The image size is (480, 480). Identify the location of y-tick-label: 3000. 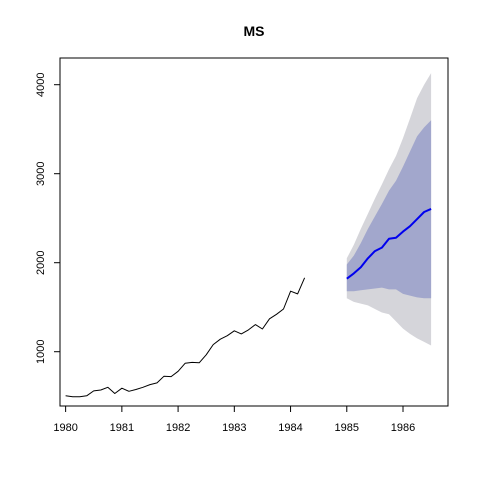
(41, 173).